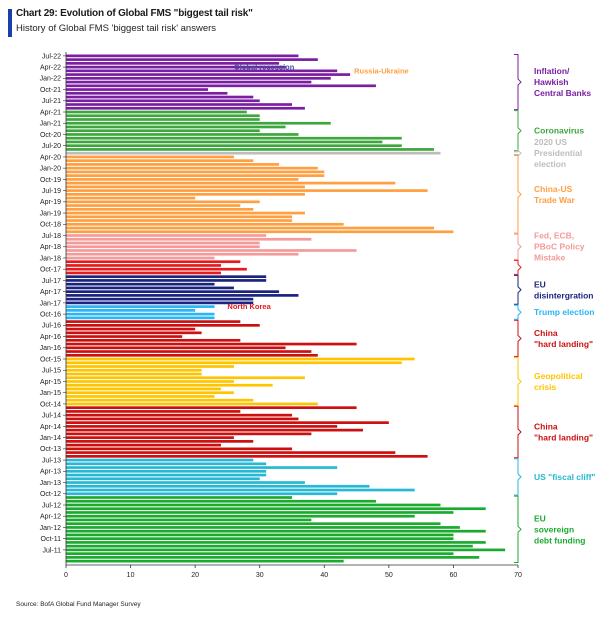 The width and height of the screenshot is (605, 618). What do you see at coordinates (389, 575) in the screenshot?
I see `x-tick-label: 50` at bounding box center [389, 575].